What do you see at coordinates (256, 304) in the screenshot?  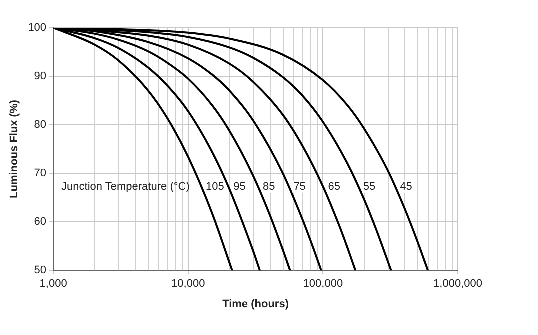 I see `x-axis-title: Time (hours)` at bounding box center [256, 304].